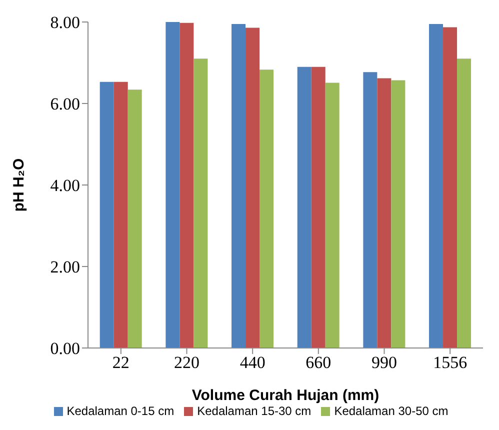 This screenshot has width=499, height=430. What do you see at coordinates (65, 104) in the screenshot?
I see `y-tick-label: 6.00` at bounding box center [65, 104].